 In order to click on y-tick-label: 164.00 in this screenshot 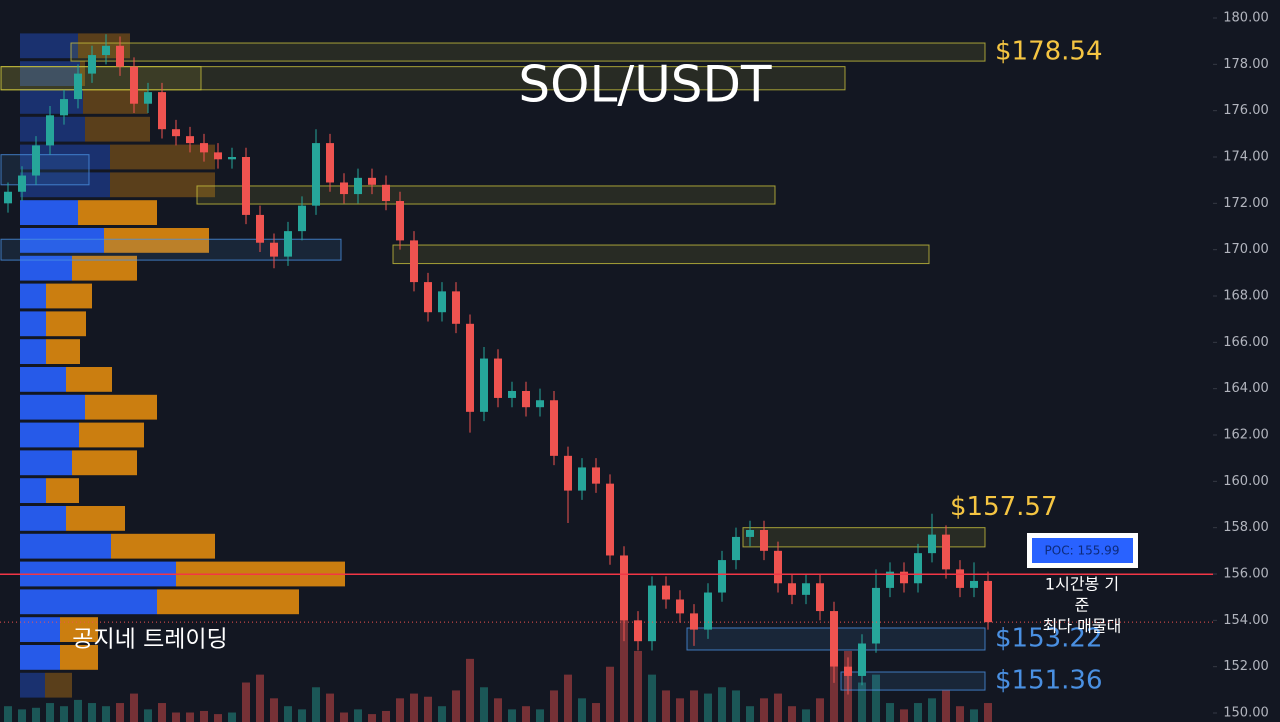, I will do `click(1246, 388)`.